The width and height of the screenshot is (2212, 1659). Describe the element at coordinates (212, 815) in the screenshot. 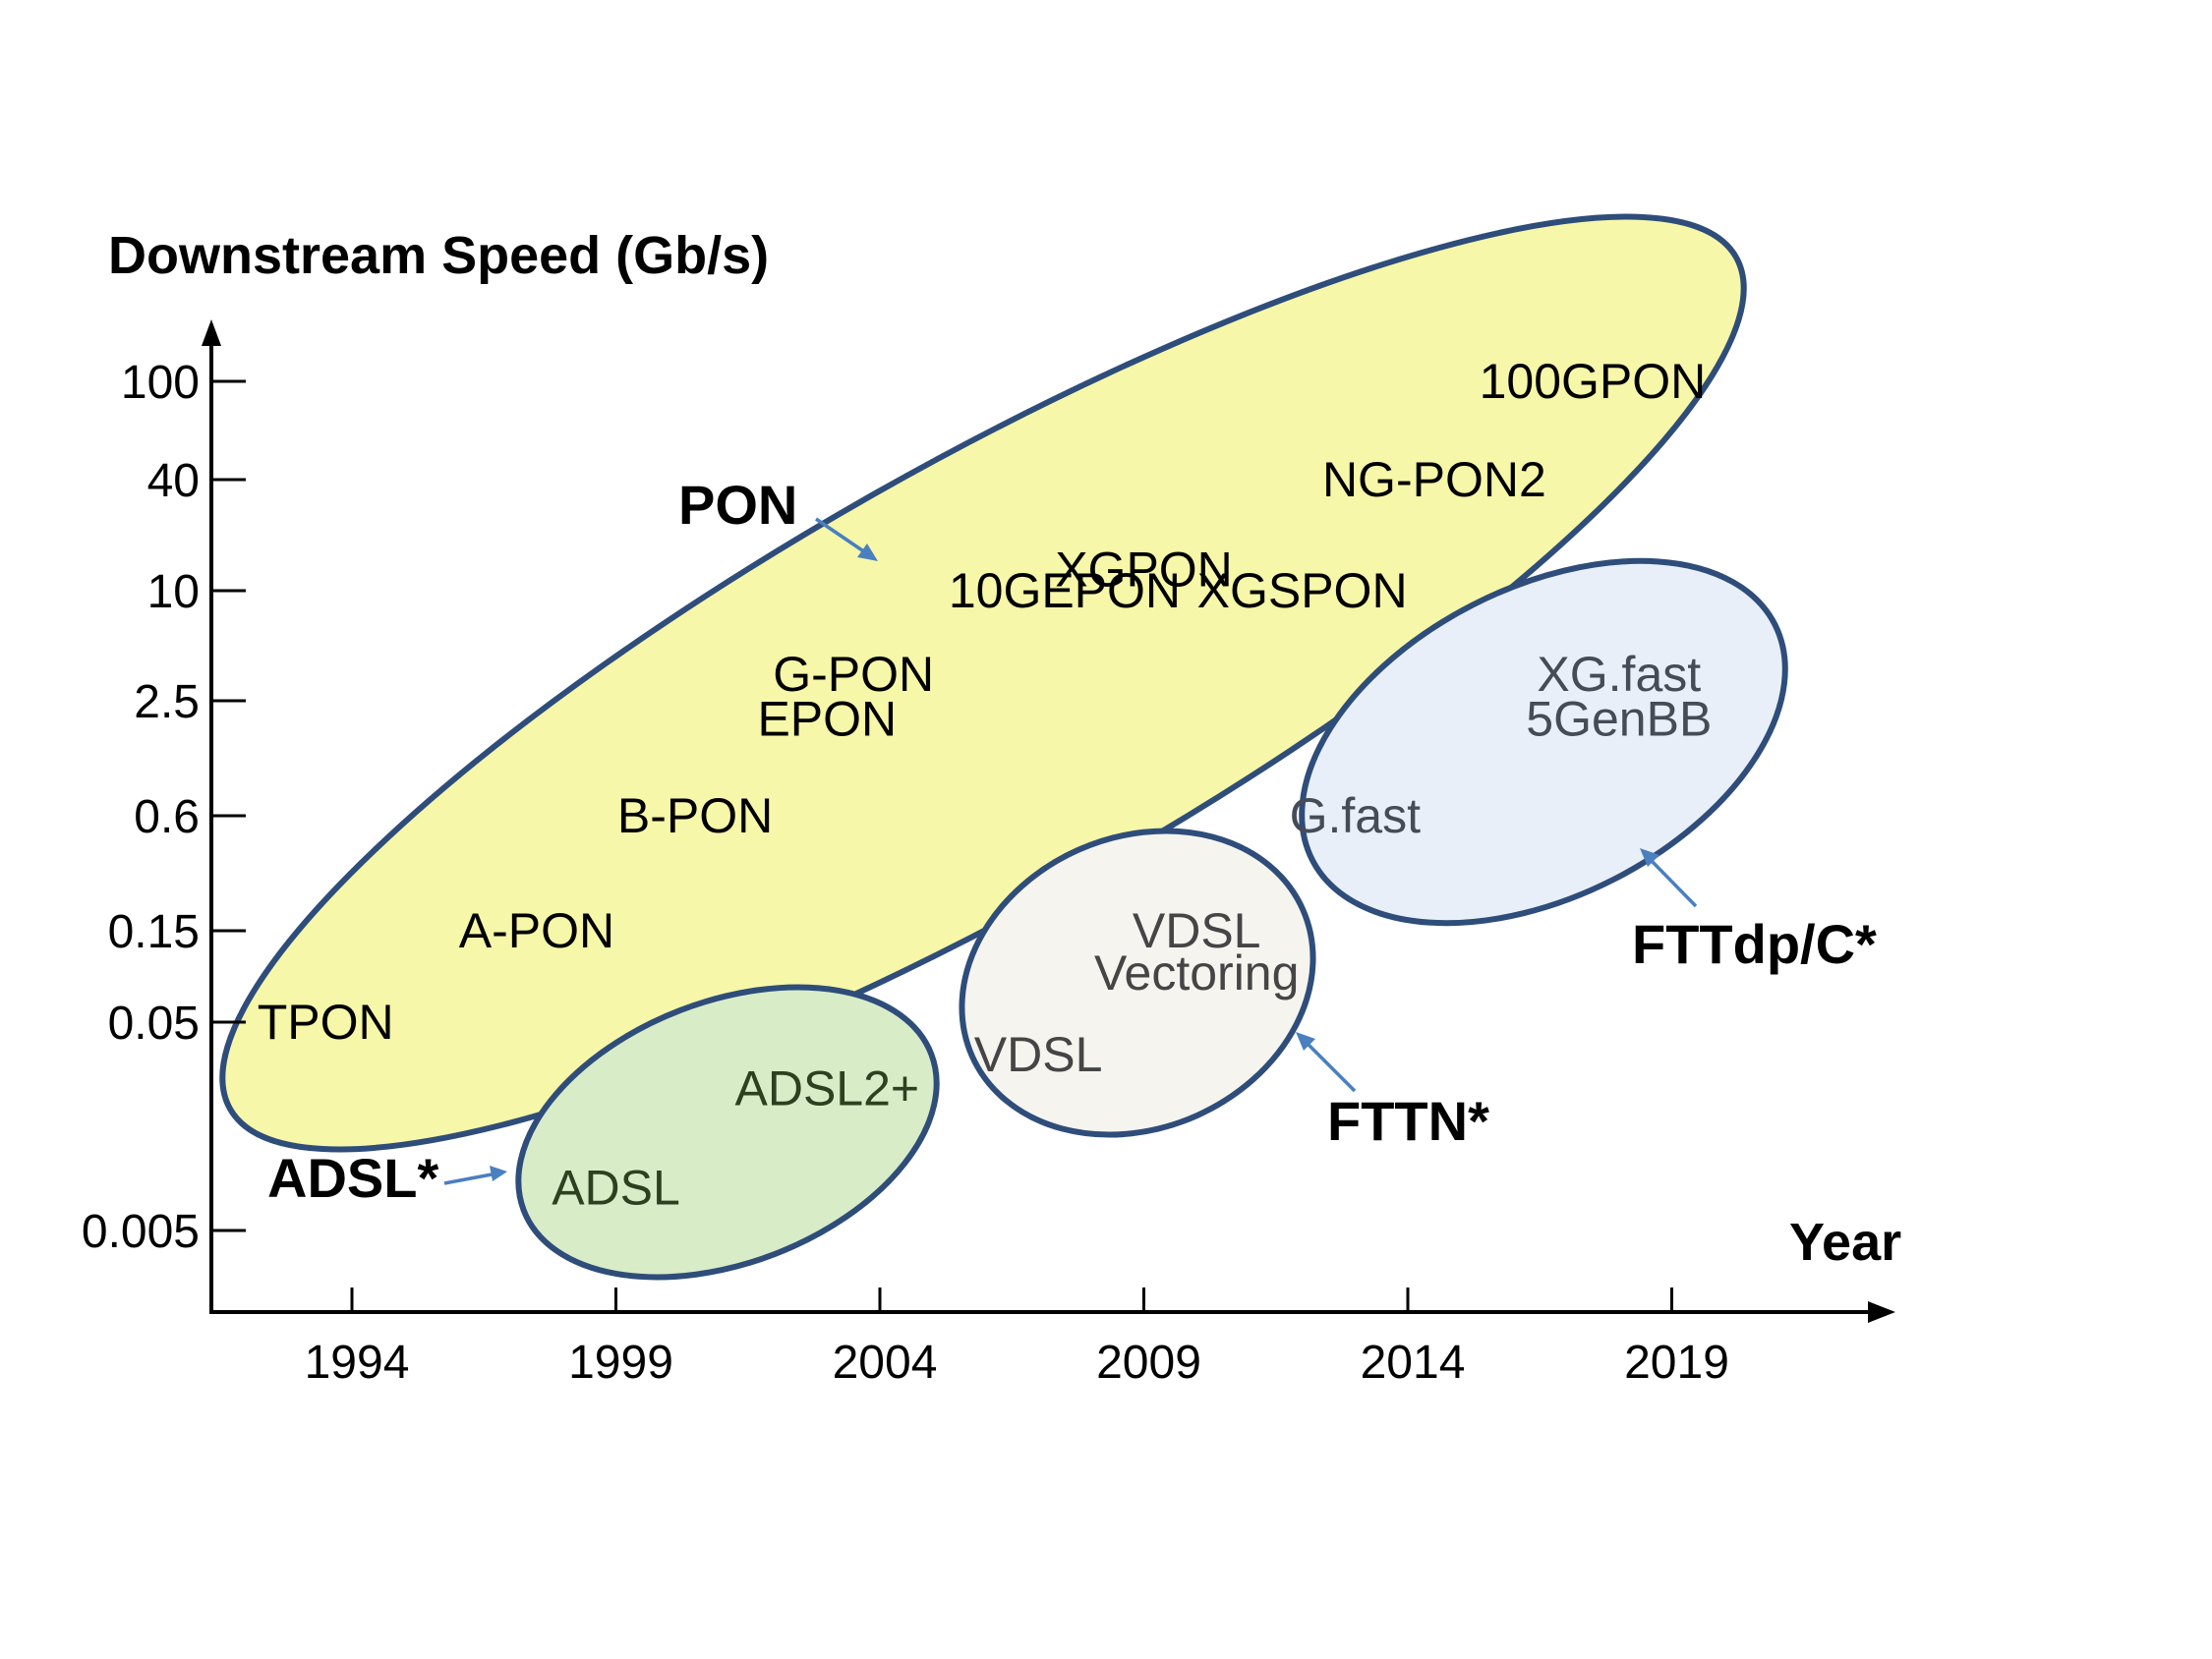

I see `y-axis` at that location.